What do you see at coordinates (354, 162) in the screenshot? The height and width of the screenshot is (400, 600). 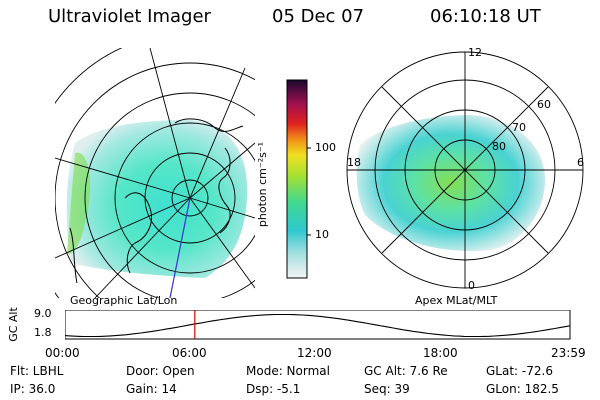 I see `mlt-label-18: 18` at bounding box center [354, 162].